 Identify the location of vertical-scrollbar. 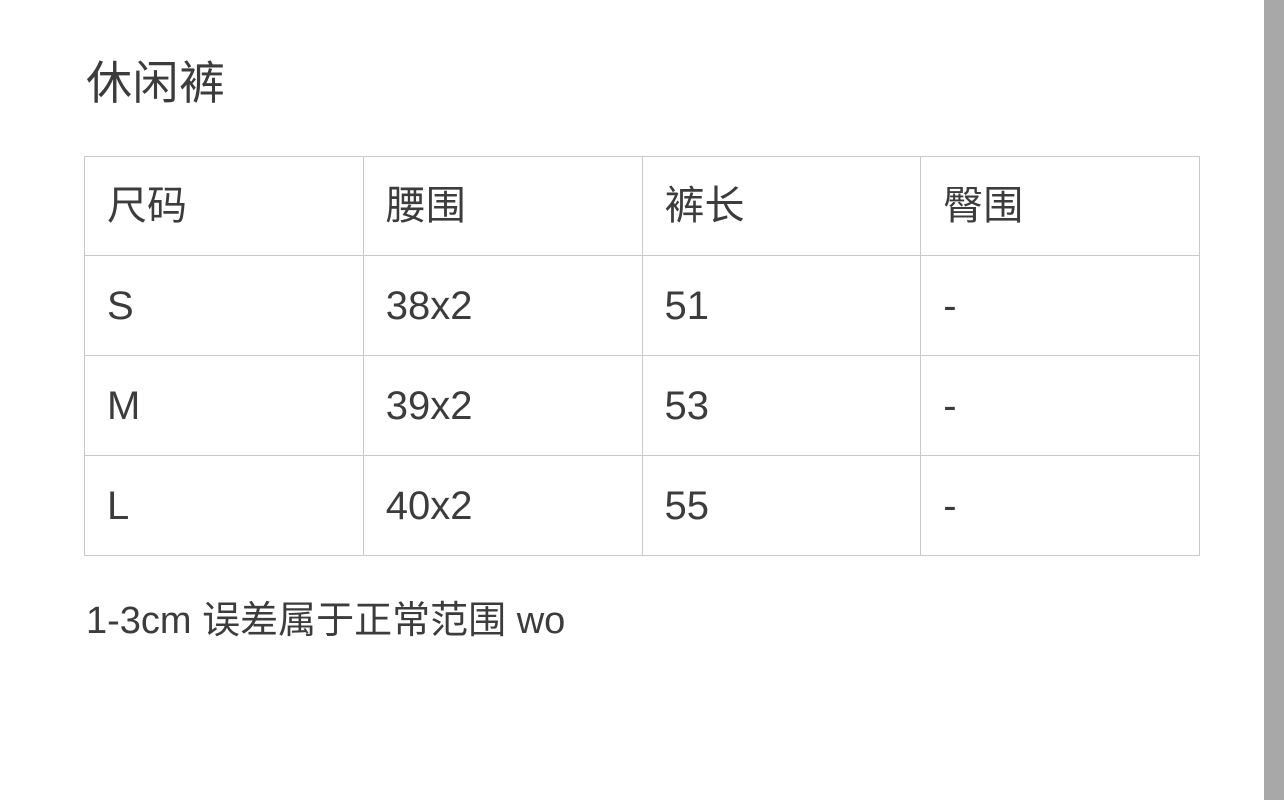
(1274, 400).